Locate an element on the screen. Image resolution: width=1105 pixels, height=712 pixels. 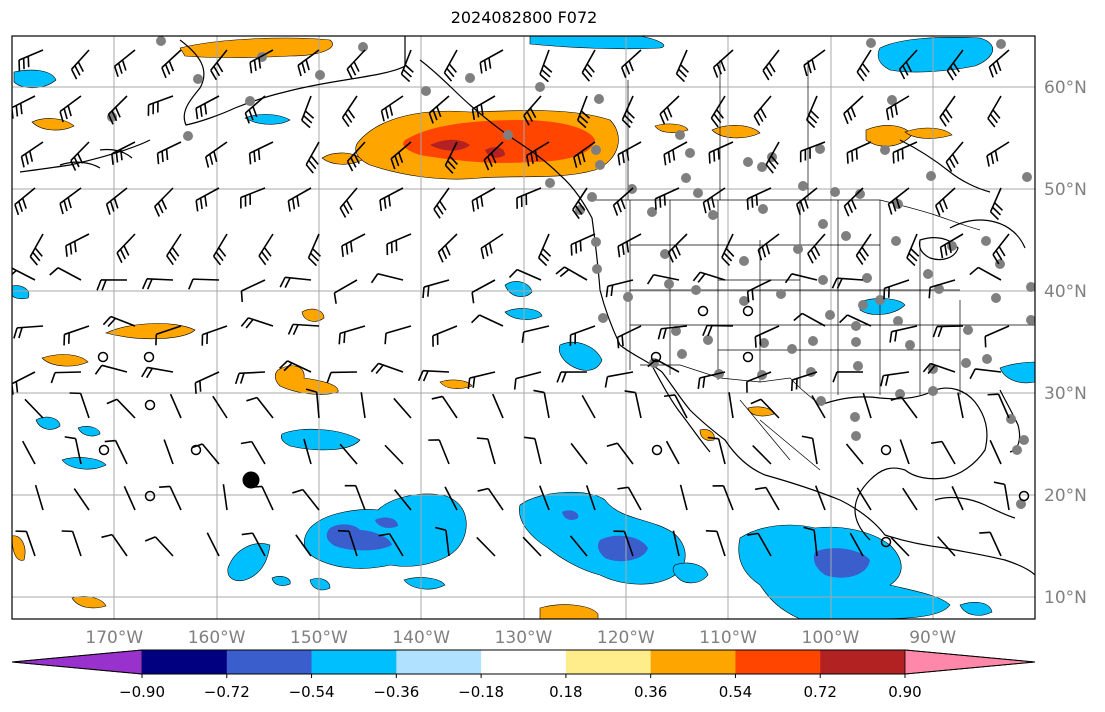
tropical-system-marker is located at coordinates (251, 480).